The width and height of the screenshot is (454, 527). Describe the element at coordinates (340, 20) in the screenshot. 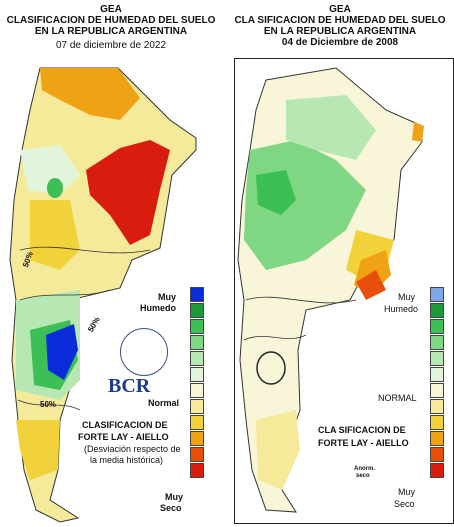

I see `right-header-line2: CLA SIFICACION DE HUMEDAD DEL SUELO` at that location.